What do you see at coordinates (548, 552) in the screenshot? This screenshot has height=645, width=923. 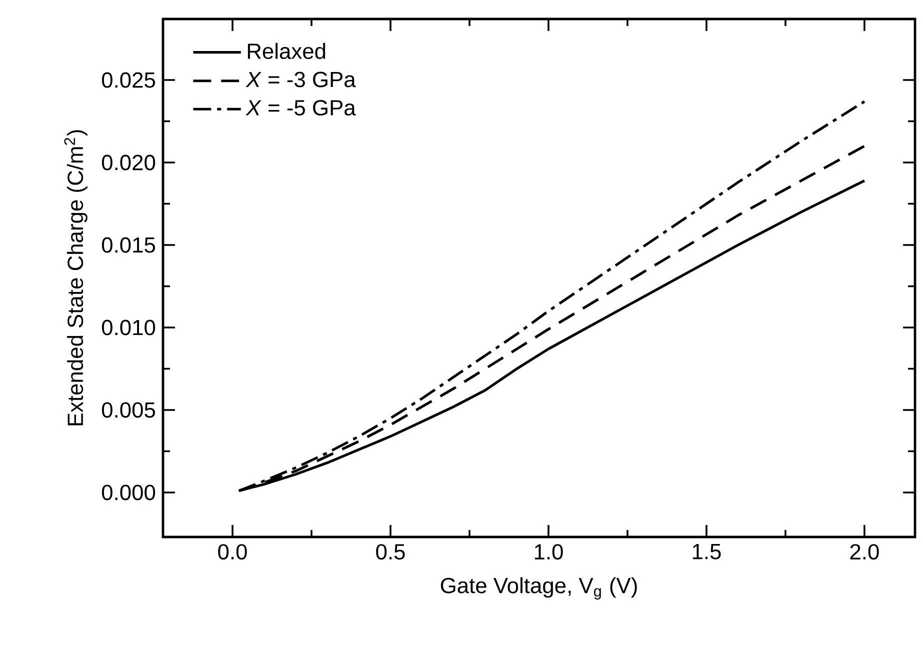 I see `x-tick-label: 1.0` at bounding box center [548, 552].